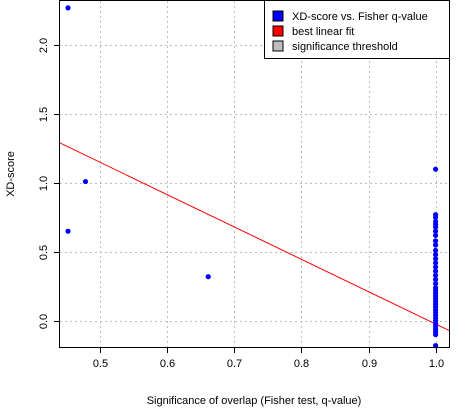 This screenshot has height=410, width=456. I want to click on legend-label-threshold: significance threshold, so click(345, 47).